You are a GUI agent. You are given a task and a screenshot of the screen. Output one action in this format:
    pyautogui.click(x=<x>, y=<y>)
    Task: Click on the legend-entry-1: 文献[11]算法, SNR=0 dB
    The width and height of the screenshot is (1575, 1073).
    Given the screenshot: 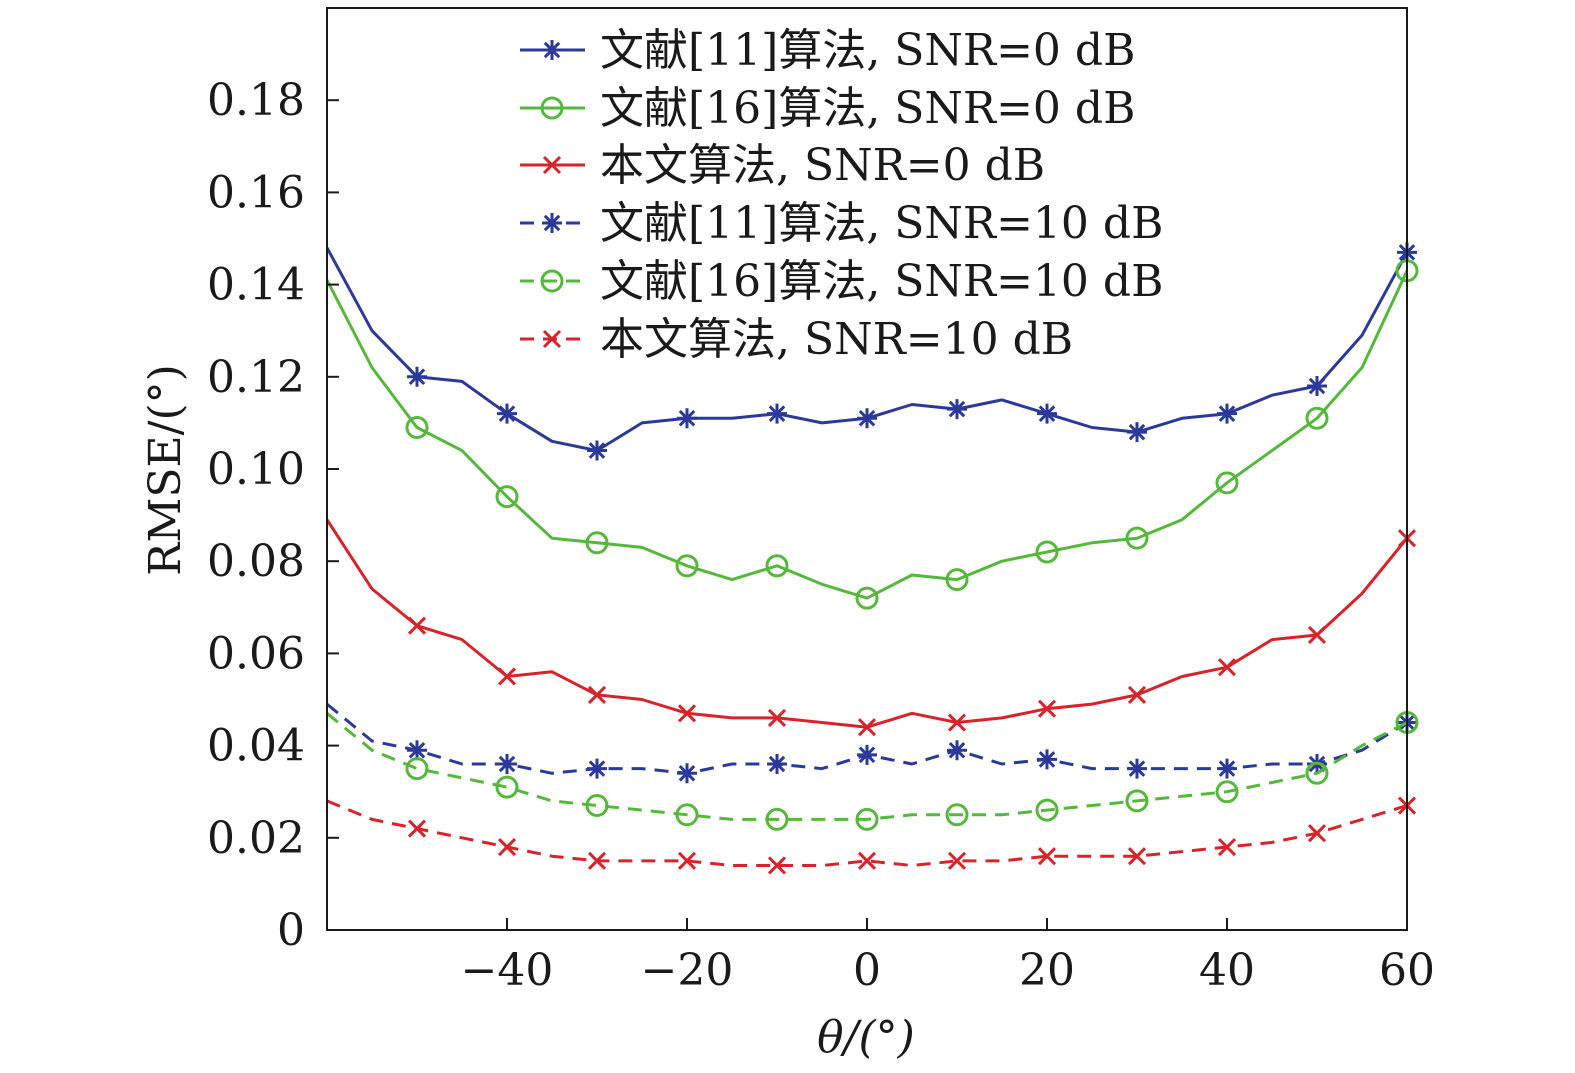 What is the action you would take?
    pyautogui.click(x=827, y=50)
    